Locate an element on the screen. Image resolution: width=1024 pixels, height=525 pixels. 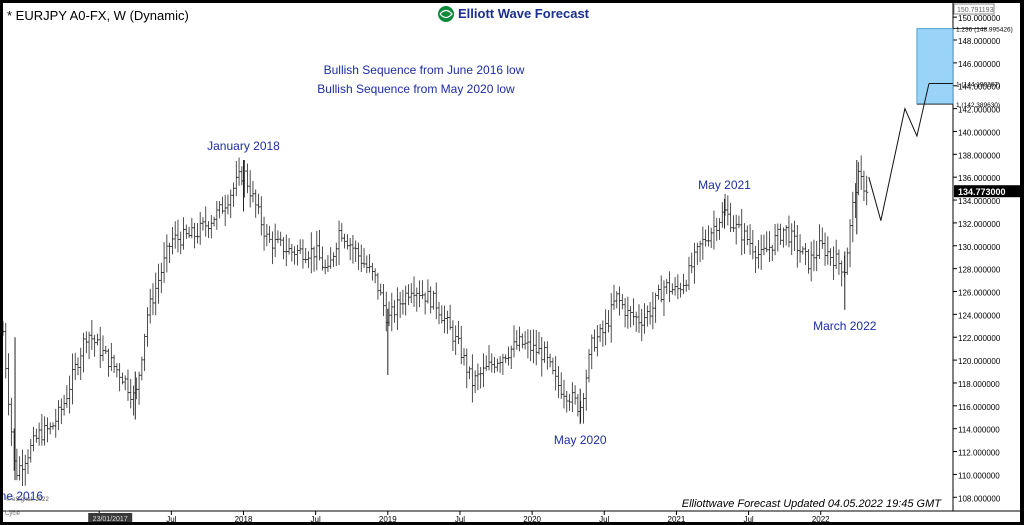
y-tick-label: 146.000000 is located at coordinates (979, 64).